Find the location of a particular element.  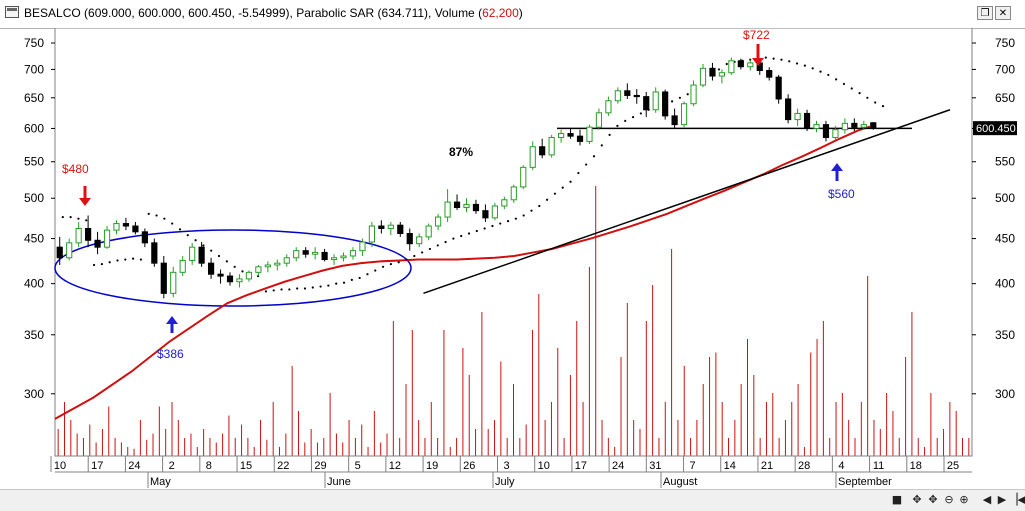

x-day-label: 25 is located at coordinates (953, 466).